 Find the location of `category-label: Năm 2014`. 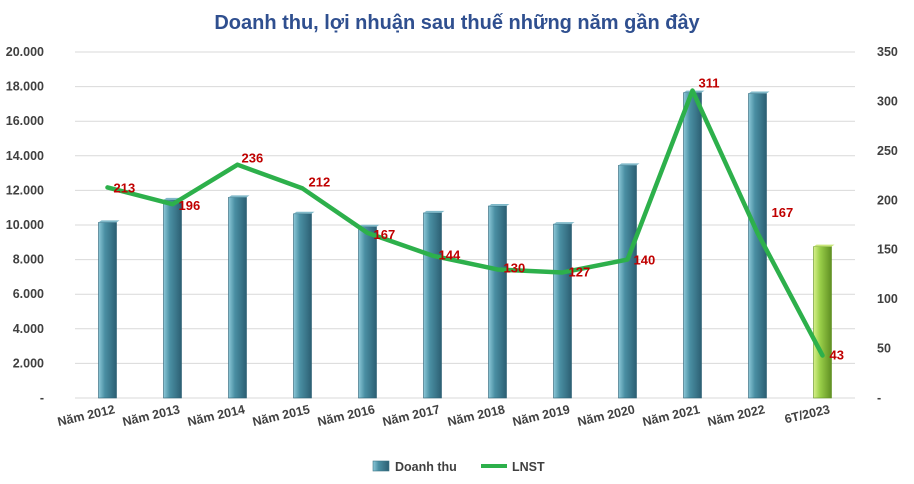

category-label: Năm 2014 is located at coordinates (216, 415).